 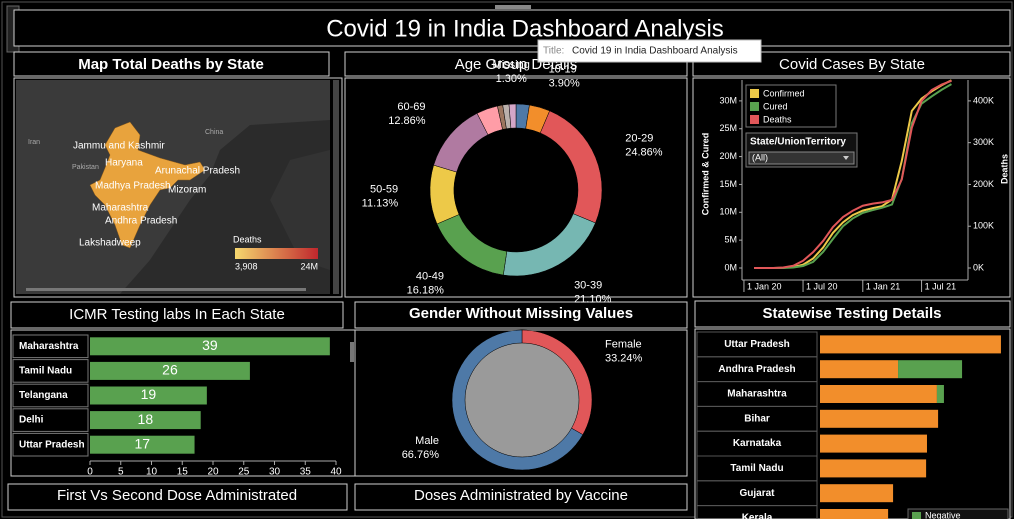 I want to click on state-label: Mizoram, so click(x=187, y=190).